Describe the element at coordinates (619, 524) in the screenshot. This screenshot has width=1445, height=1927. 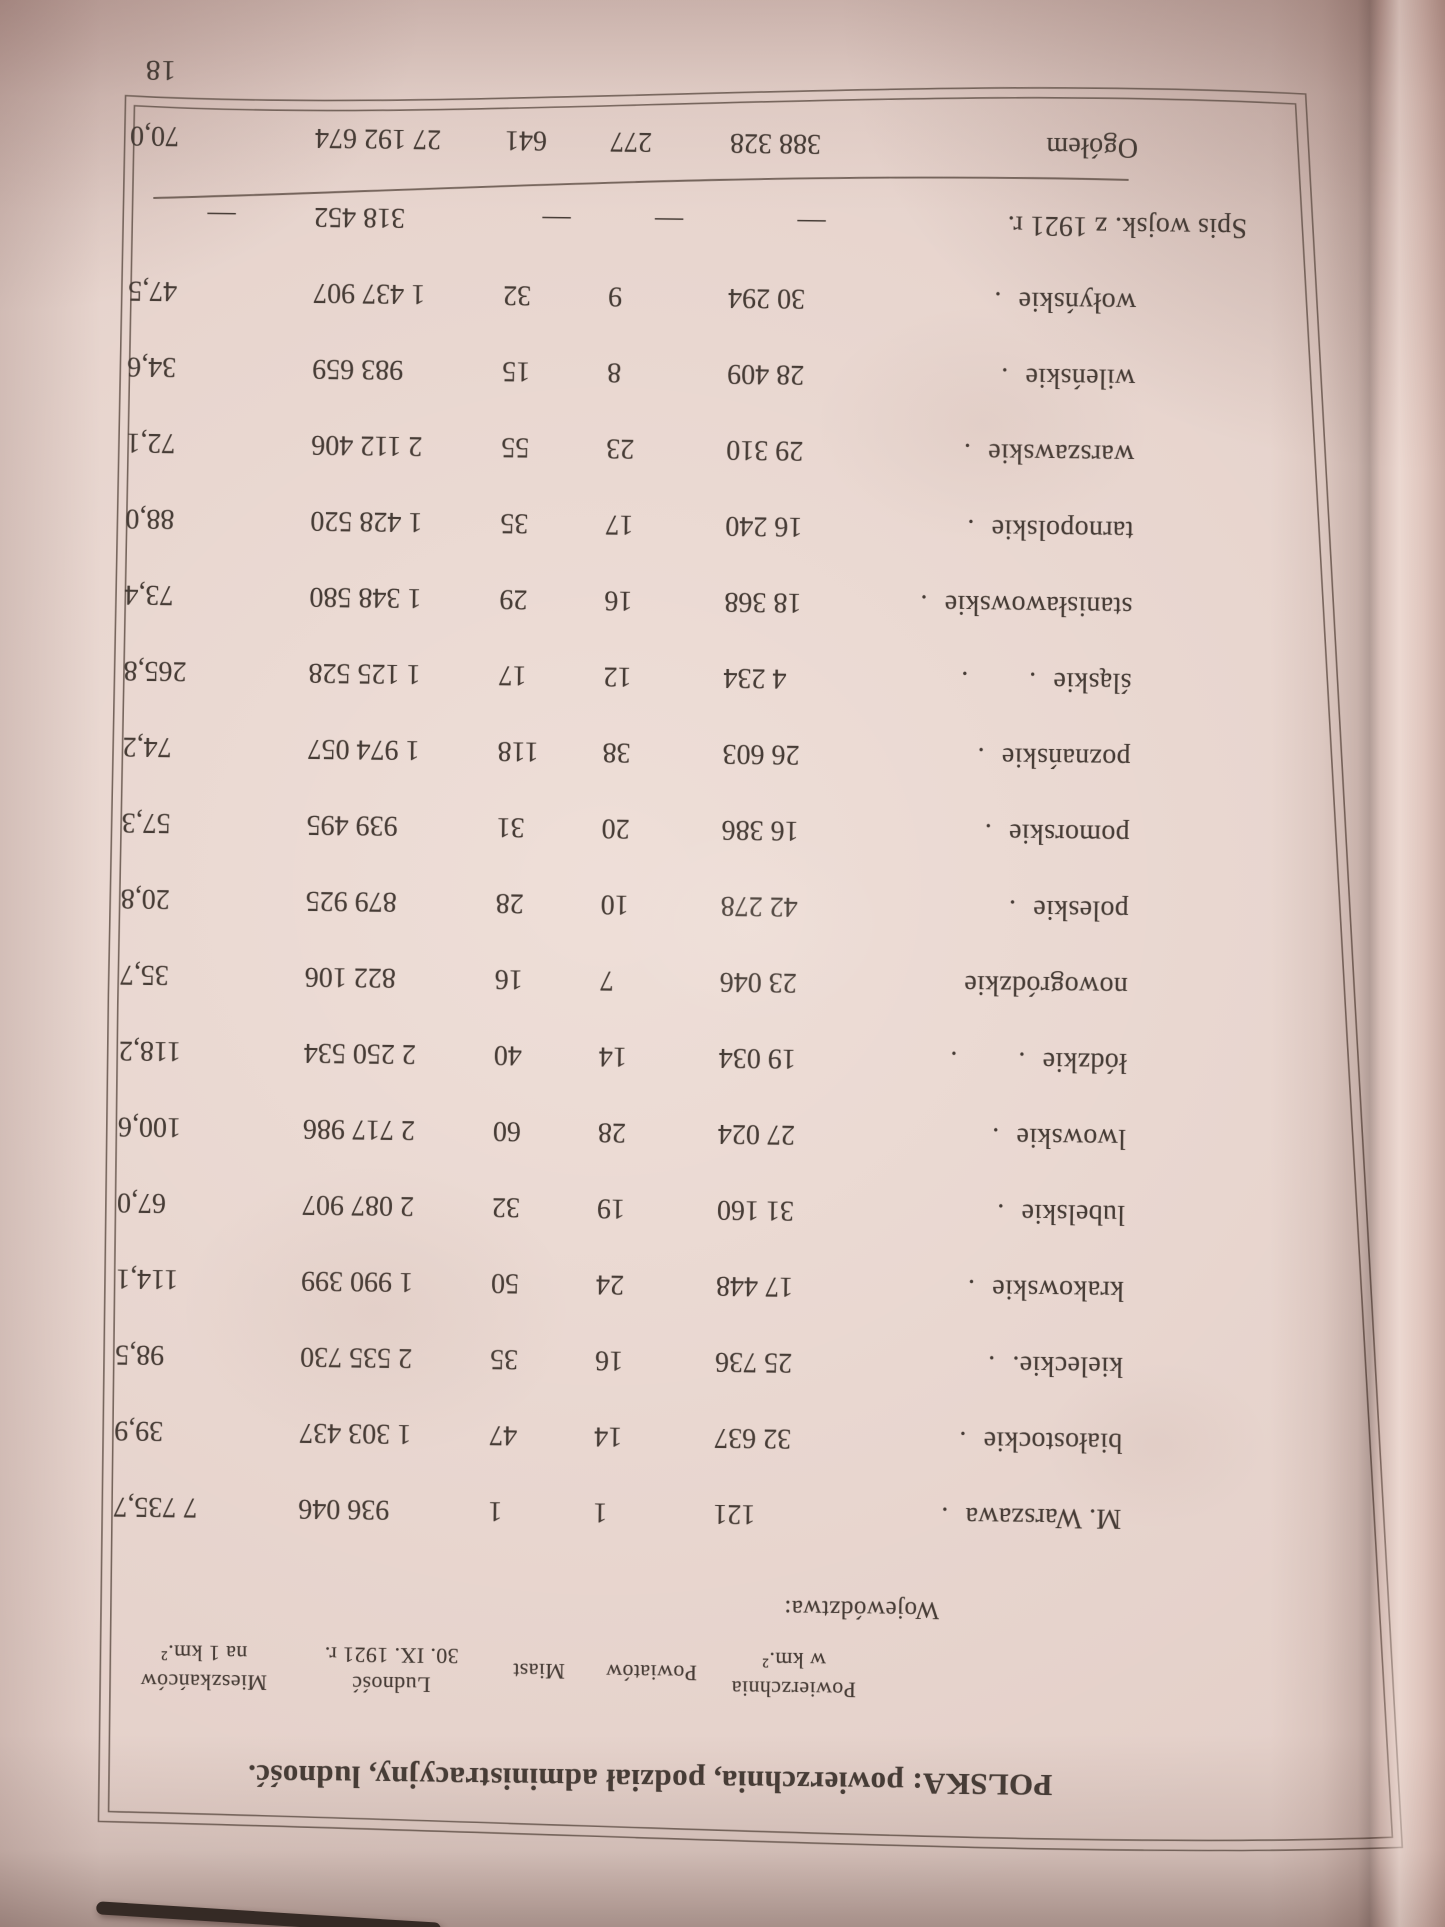
I see `row-districts: 17` at that location.